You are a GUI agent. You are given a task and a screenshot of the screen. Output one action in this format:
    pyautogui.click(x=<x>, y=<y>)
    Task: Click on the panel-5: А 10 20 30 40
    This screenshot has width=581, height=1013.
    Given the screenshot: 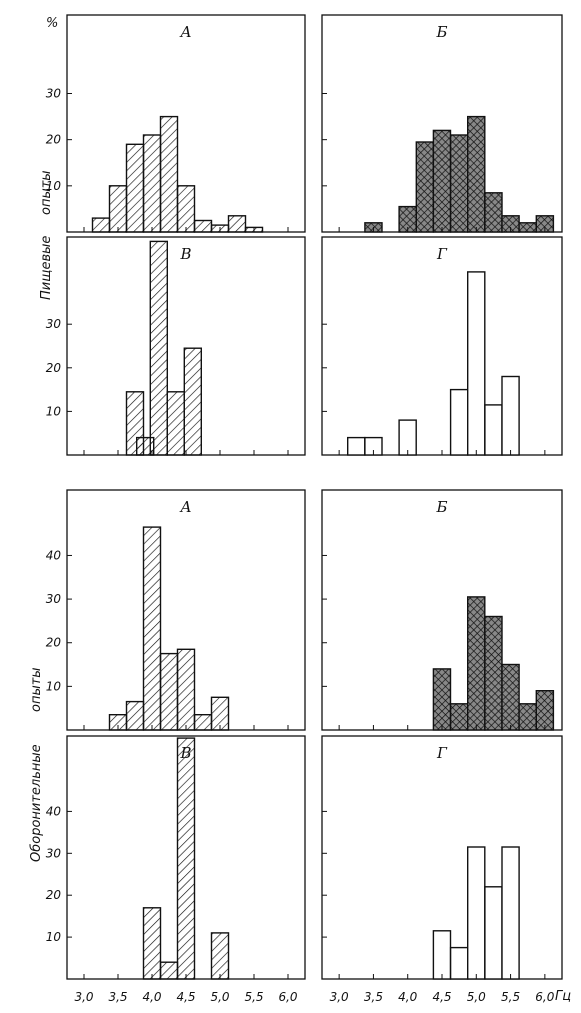 What is the action you would take?
    pyautogui.click(x=176, y=610)
    